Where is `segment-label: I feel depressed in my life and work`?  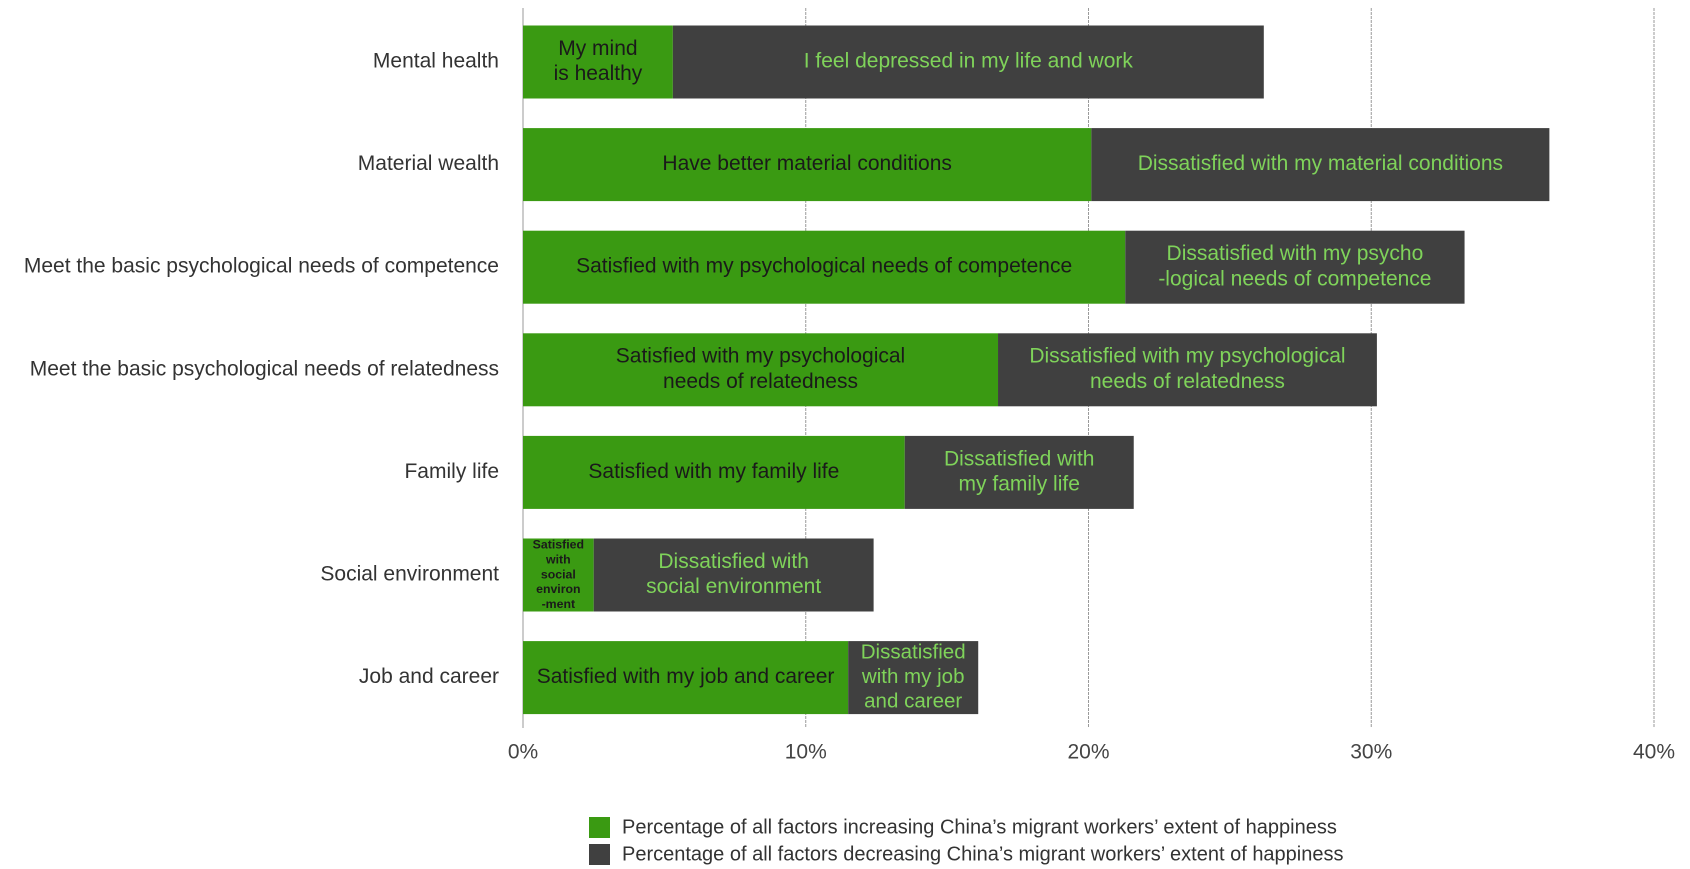
segment-label: I feel depressed in my life and work is located at coordinates (969, 61).